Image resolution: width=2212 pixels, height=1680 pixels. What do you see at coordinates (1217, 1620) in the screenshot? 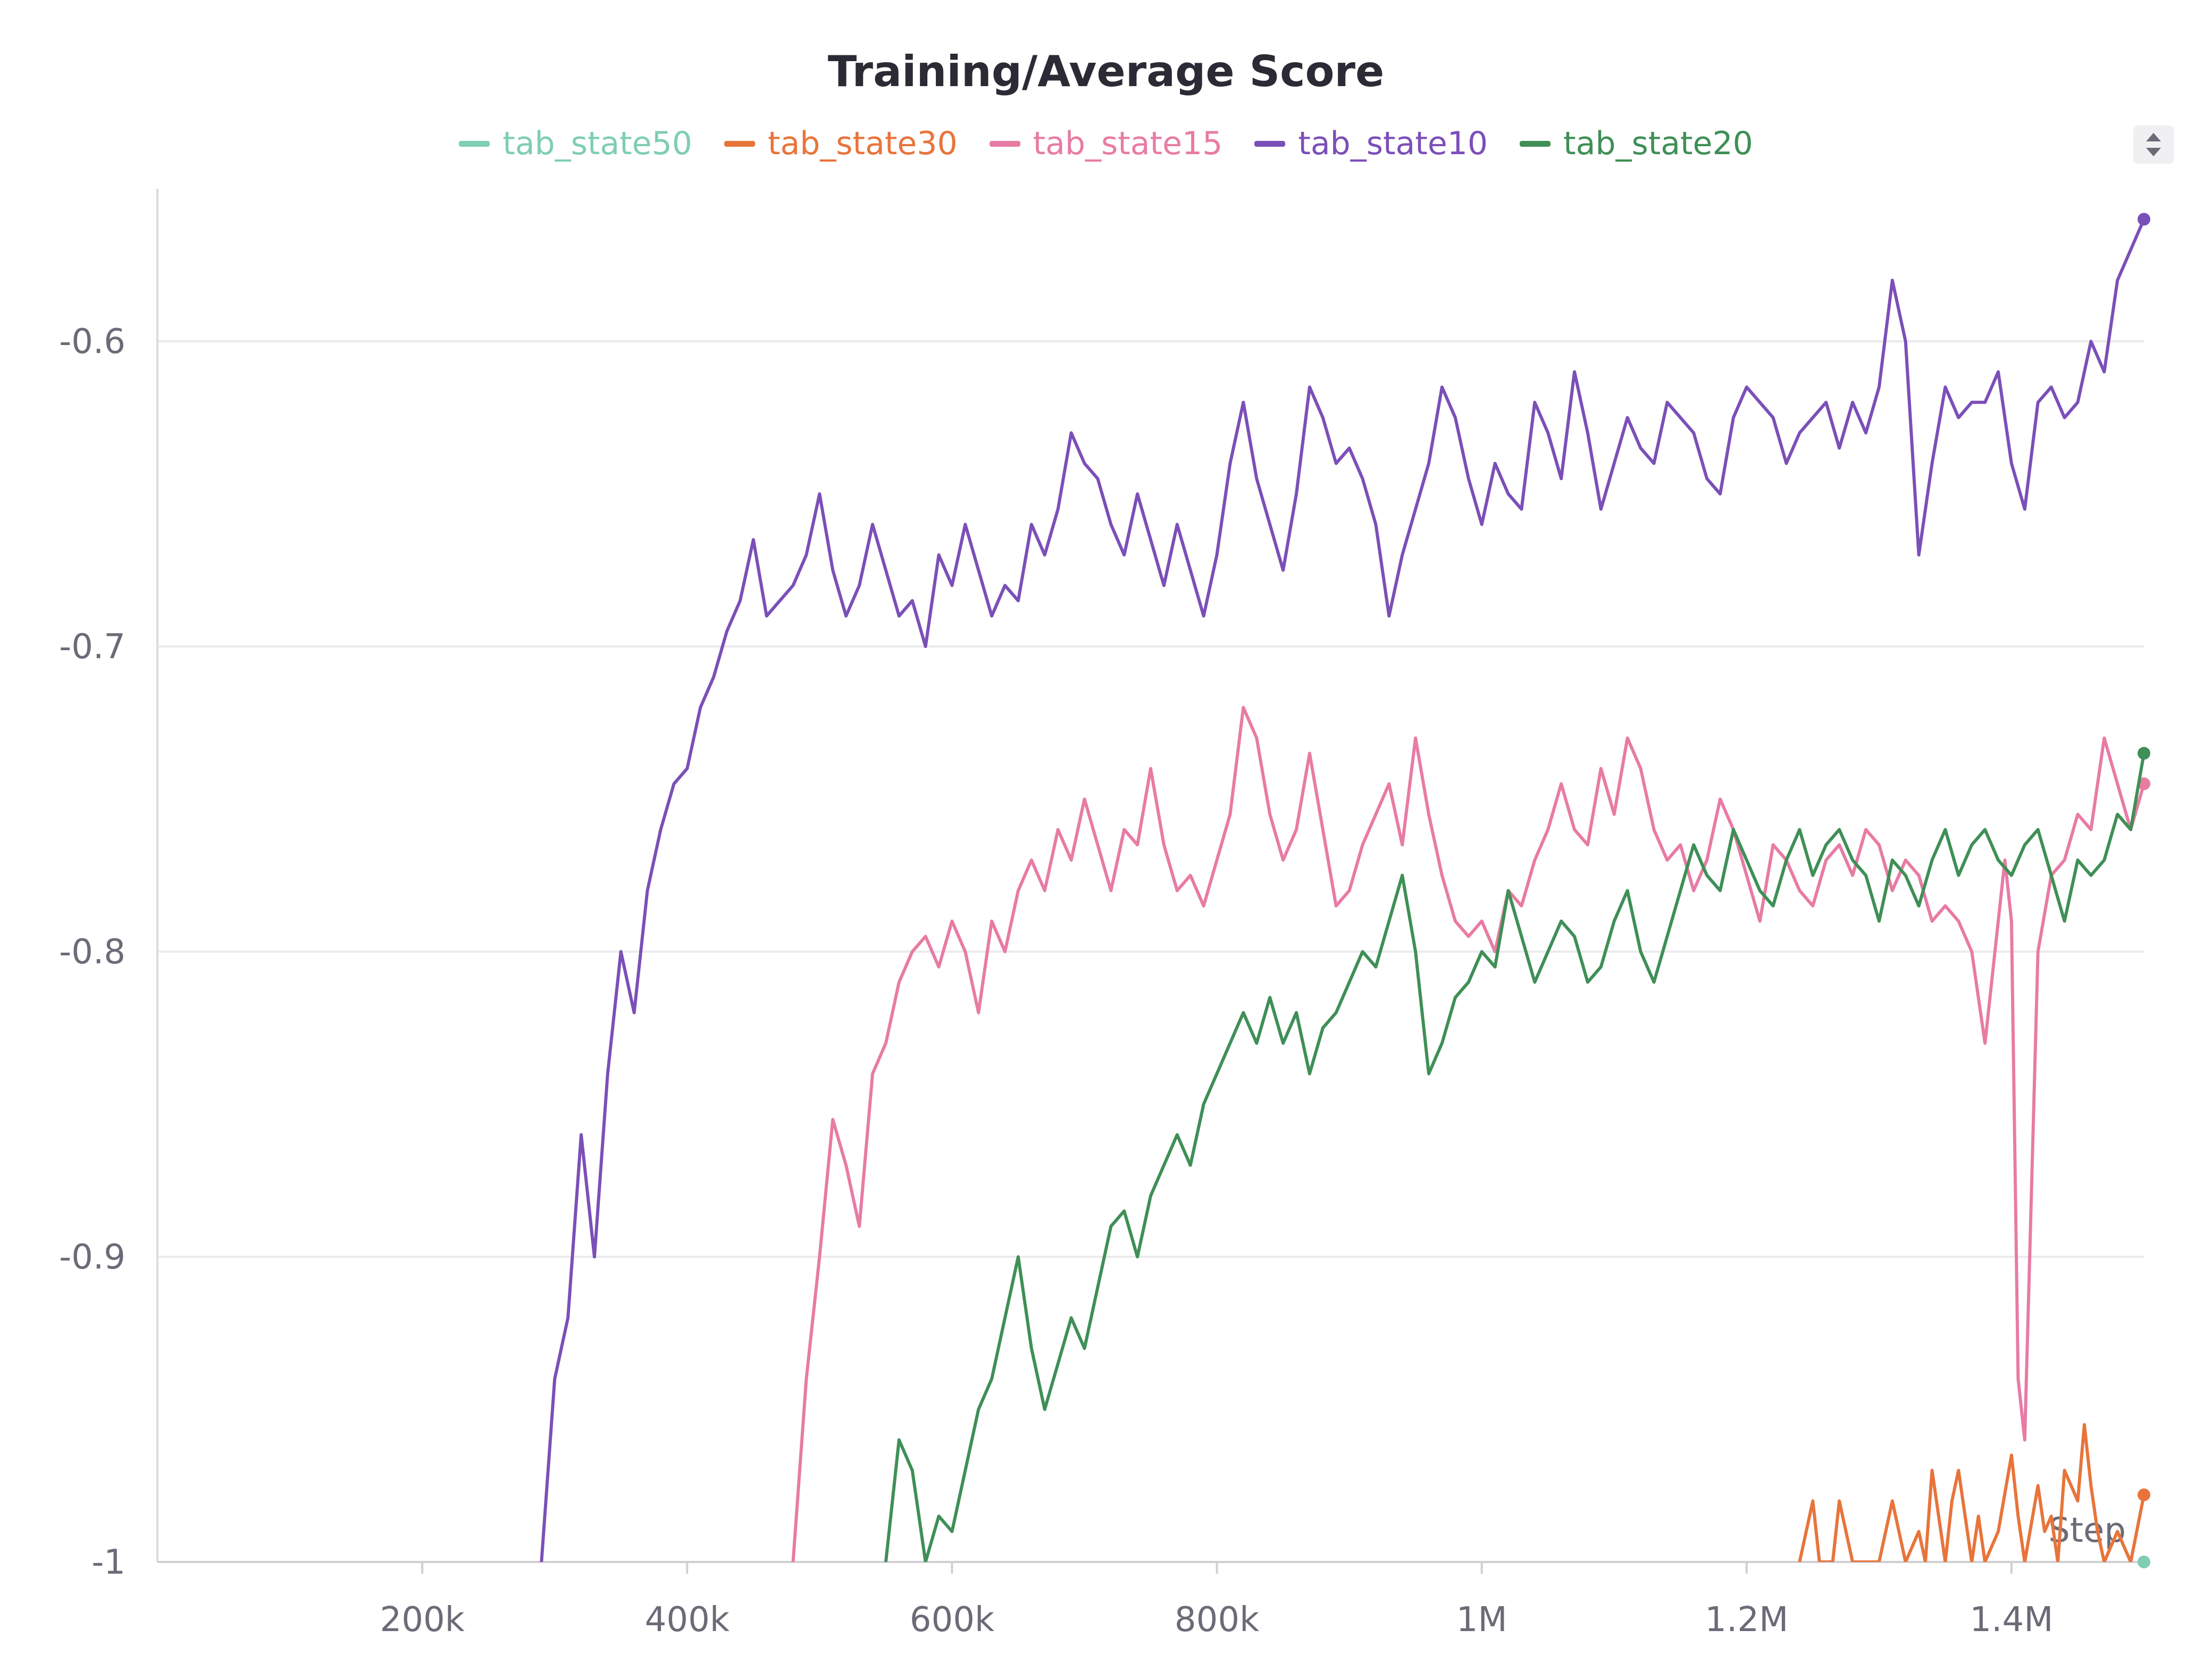
I see `x-tick-label: 800k` at bounding box center [1217, 1620].